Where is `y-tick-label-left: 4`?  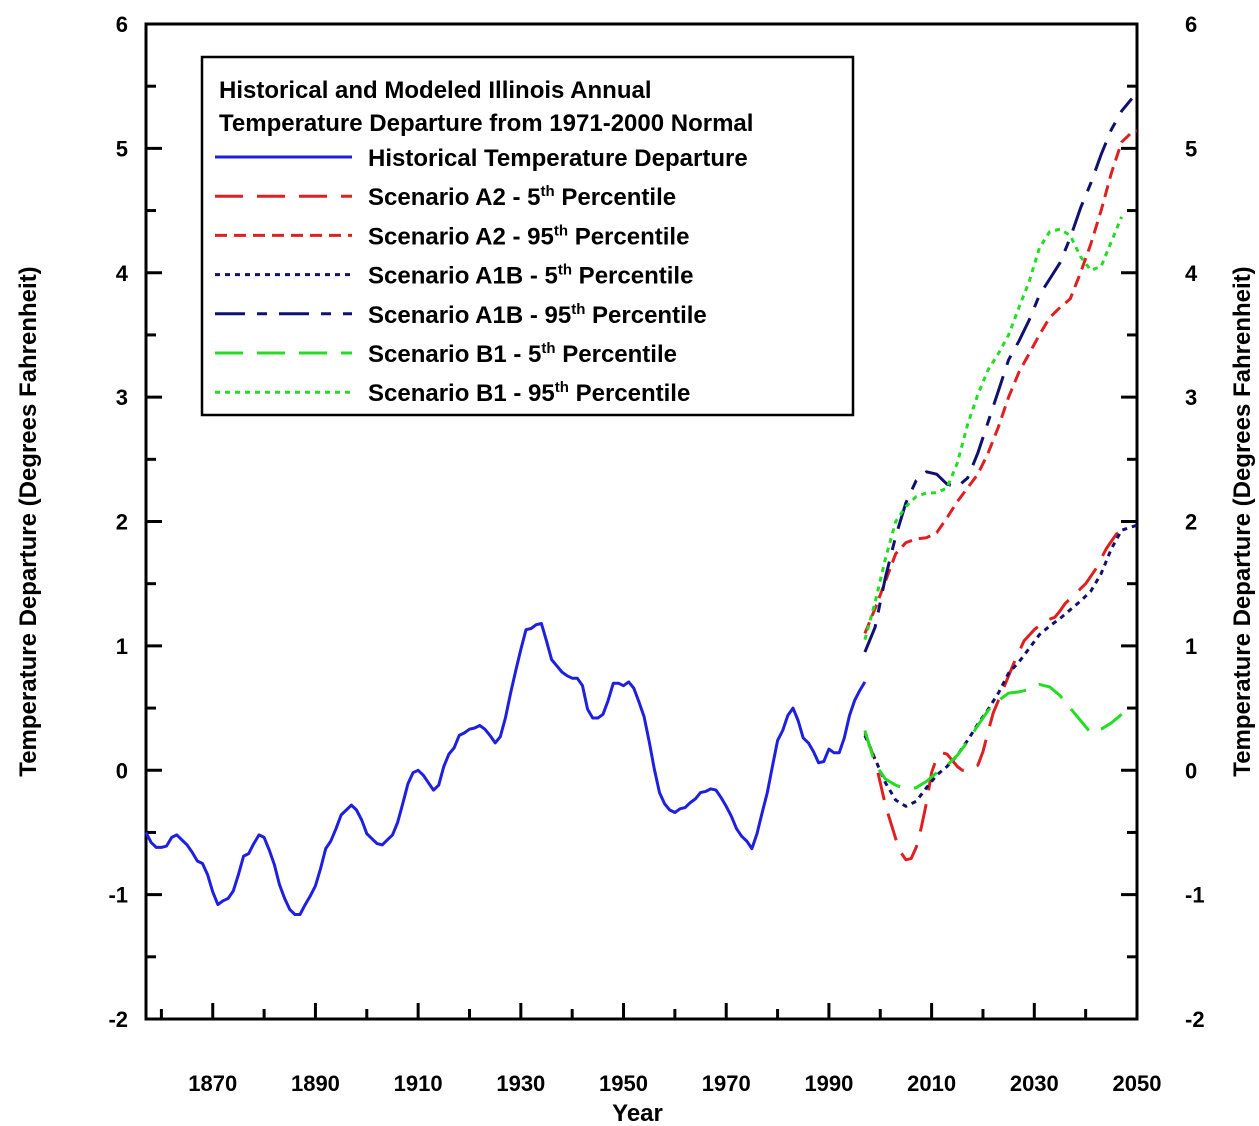
y-tick-label-left: 4 is located at coordinates (122, 273).